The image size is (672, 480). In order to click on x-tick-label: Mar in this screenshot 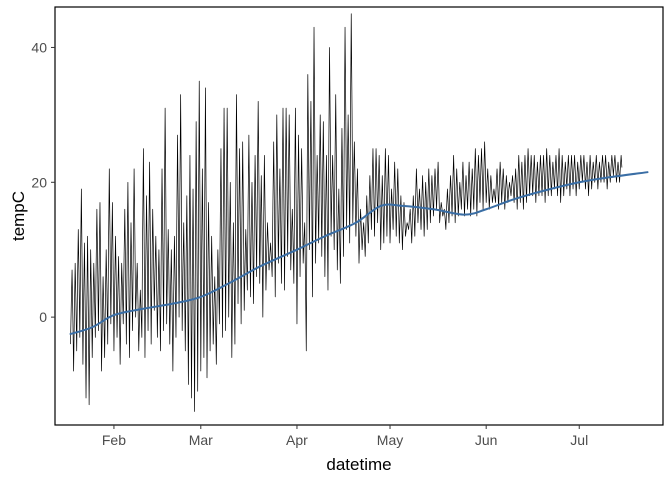, I will do `click(201, 440)`.